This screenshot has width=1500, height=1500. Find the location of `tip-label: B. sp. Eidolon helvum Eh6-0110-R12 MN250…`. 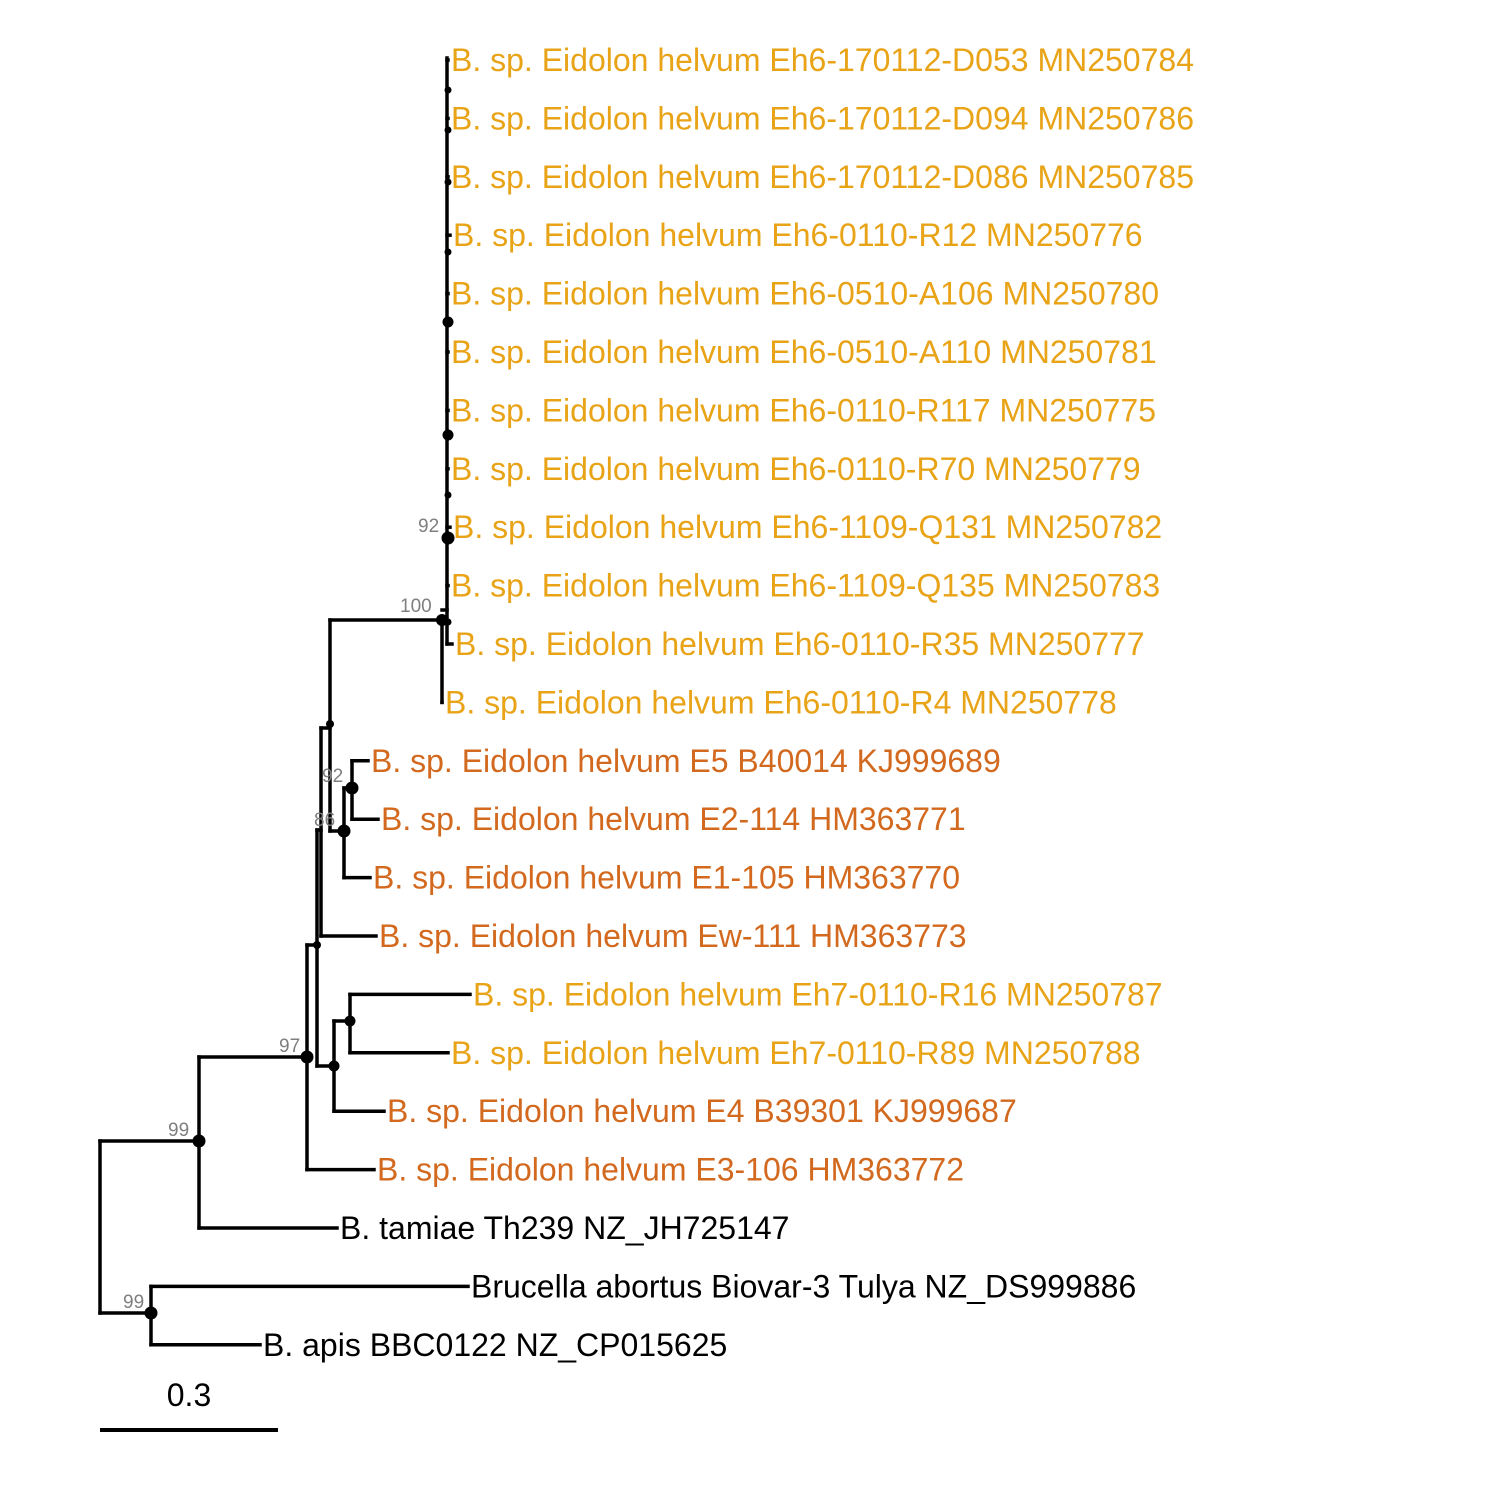

tip-label: B. sp. Eidolon helvum Eh6-0110-R12 MN250… is located at coordinates (798, 235).